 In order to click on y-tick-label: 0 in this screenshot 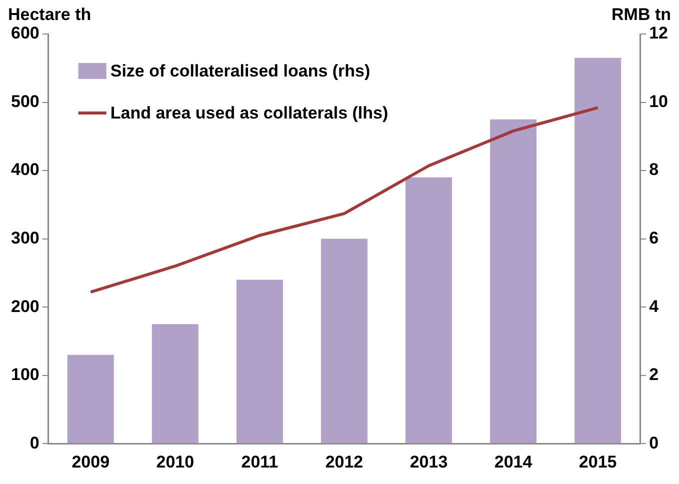, I will do `click(35, 442)`.